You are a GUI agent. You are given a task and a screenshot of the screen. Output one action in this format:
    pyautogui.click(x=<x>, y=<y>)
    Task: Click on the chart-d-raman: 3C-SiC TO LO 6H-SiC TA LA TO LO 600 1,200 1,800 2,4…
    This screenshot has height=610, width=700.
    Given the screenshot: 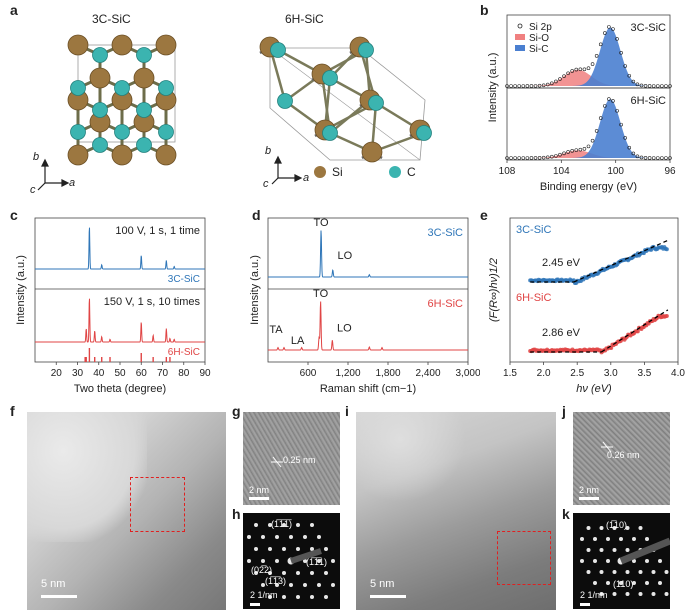 What is the action you would take?
    pyautogui.click(x=364, y=306)
    